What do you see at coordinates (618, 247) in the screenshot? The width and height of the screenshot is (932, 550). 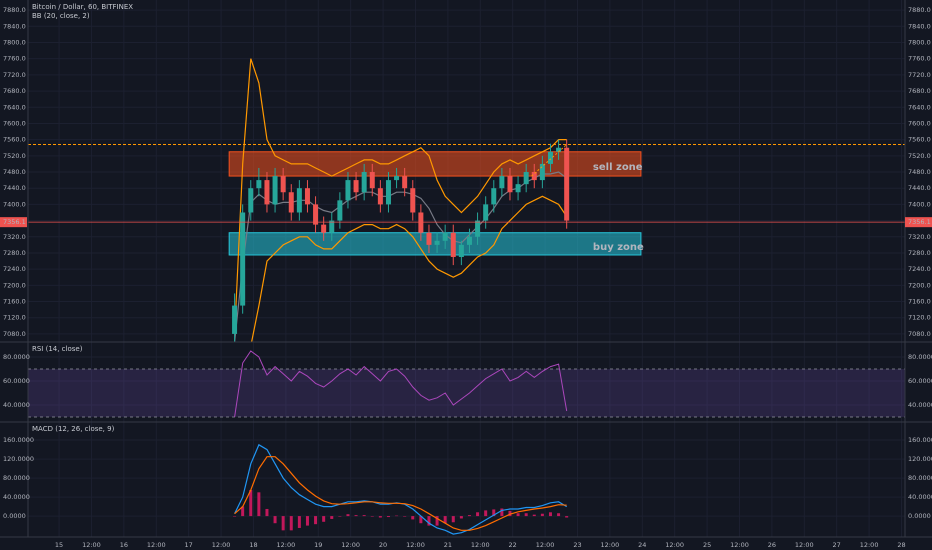 I see `zone-label: buy zone` at bounding box center [618, 247].